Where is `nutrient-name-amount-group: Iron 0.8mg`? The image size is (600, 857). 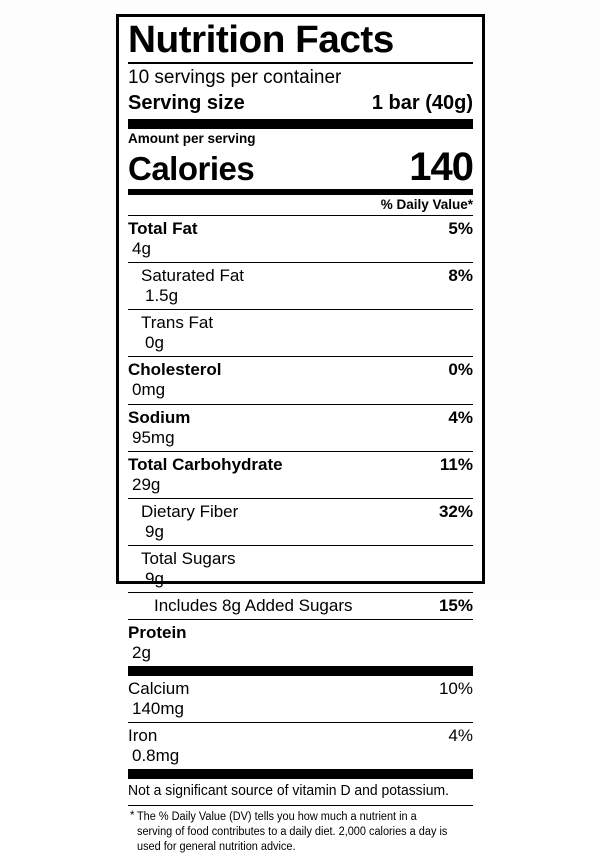 nutrient-name-amount-group: Iron 0.8mg is located at coordinates (153, 746).